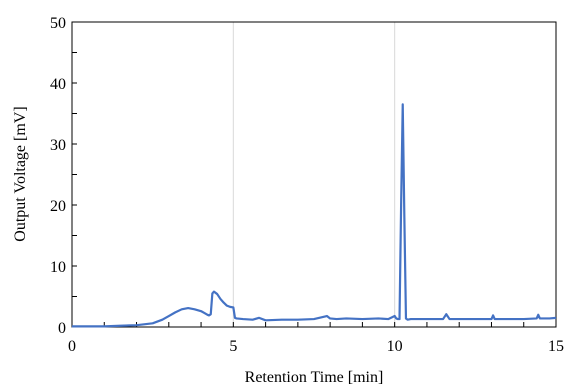 This screenshot has height=385, width=565. What do you see at coordinates (556, 346) in the screenshot?
I see `x-tick-label-3: 15` at bounding box center [556, 346].